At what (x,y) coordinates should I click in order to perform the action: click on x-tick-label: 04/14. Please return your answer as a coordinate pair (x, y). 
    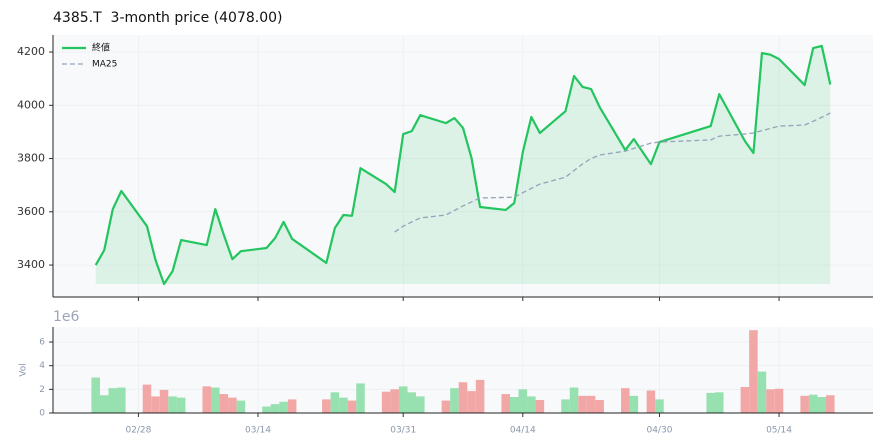
    Looking at the image, I should click on (523, 431).